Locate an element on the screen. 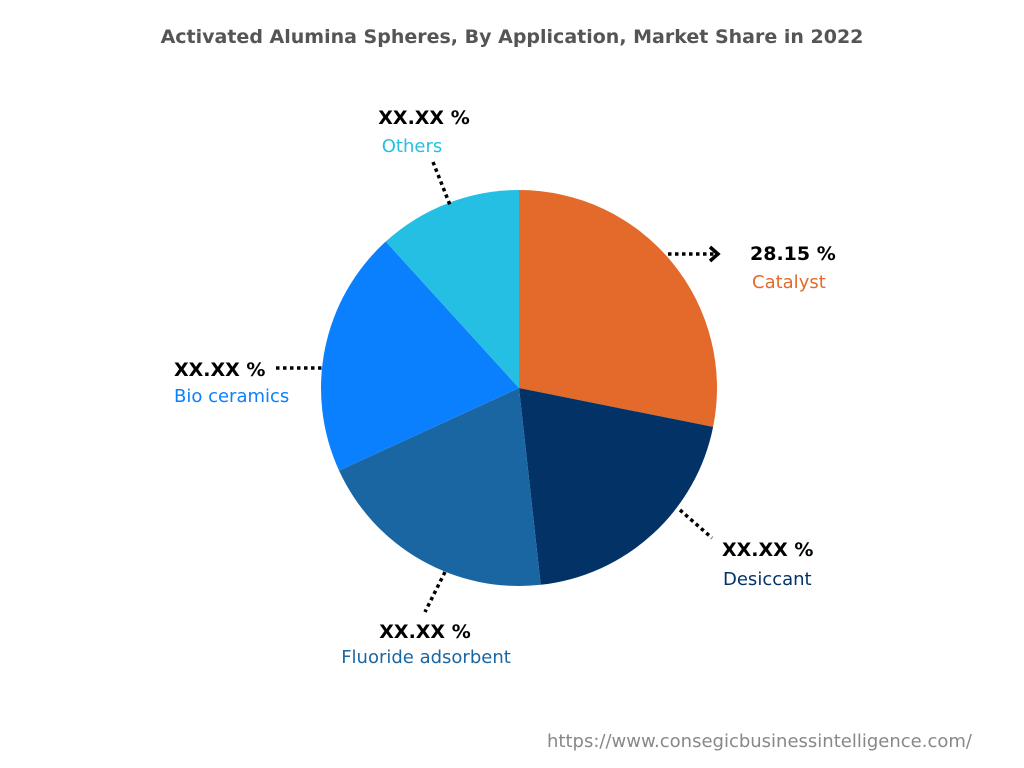 The height and width of the screenshot is (768, 1024). label-value-desiccant: XX.XX % is located at coordinates (767, 550).